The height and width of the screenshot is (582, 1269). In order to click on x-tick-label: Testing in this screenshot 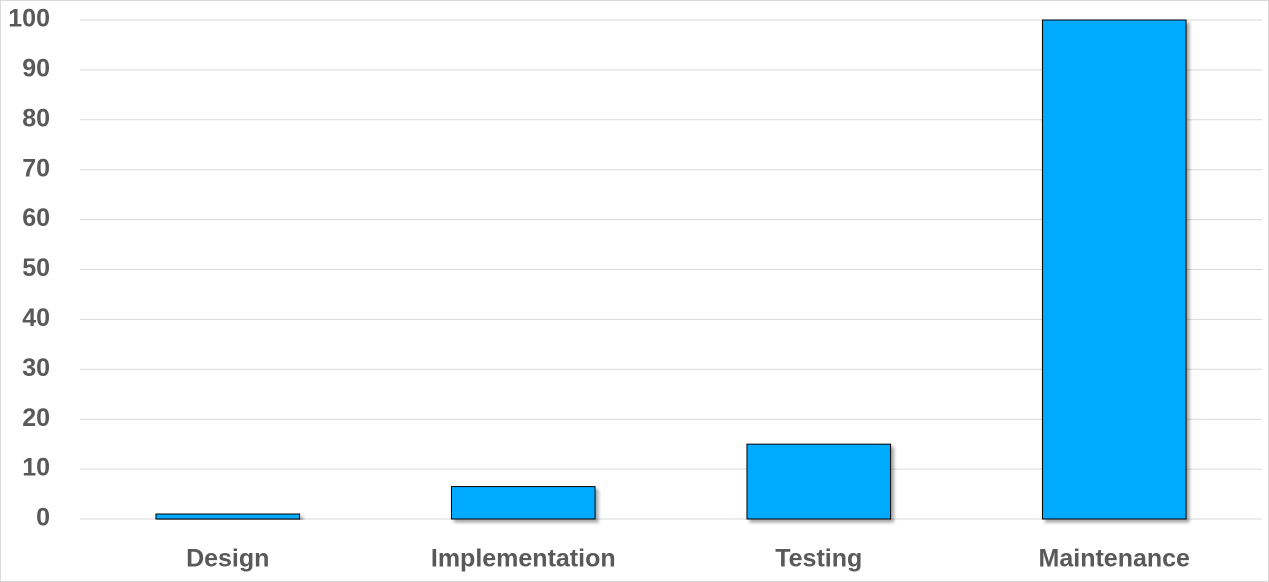, I will do `click(818, 559)`.